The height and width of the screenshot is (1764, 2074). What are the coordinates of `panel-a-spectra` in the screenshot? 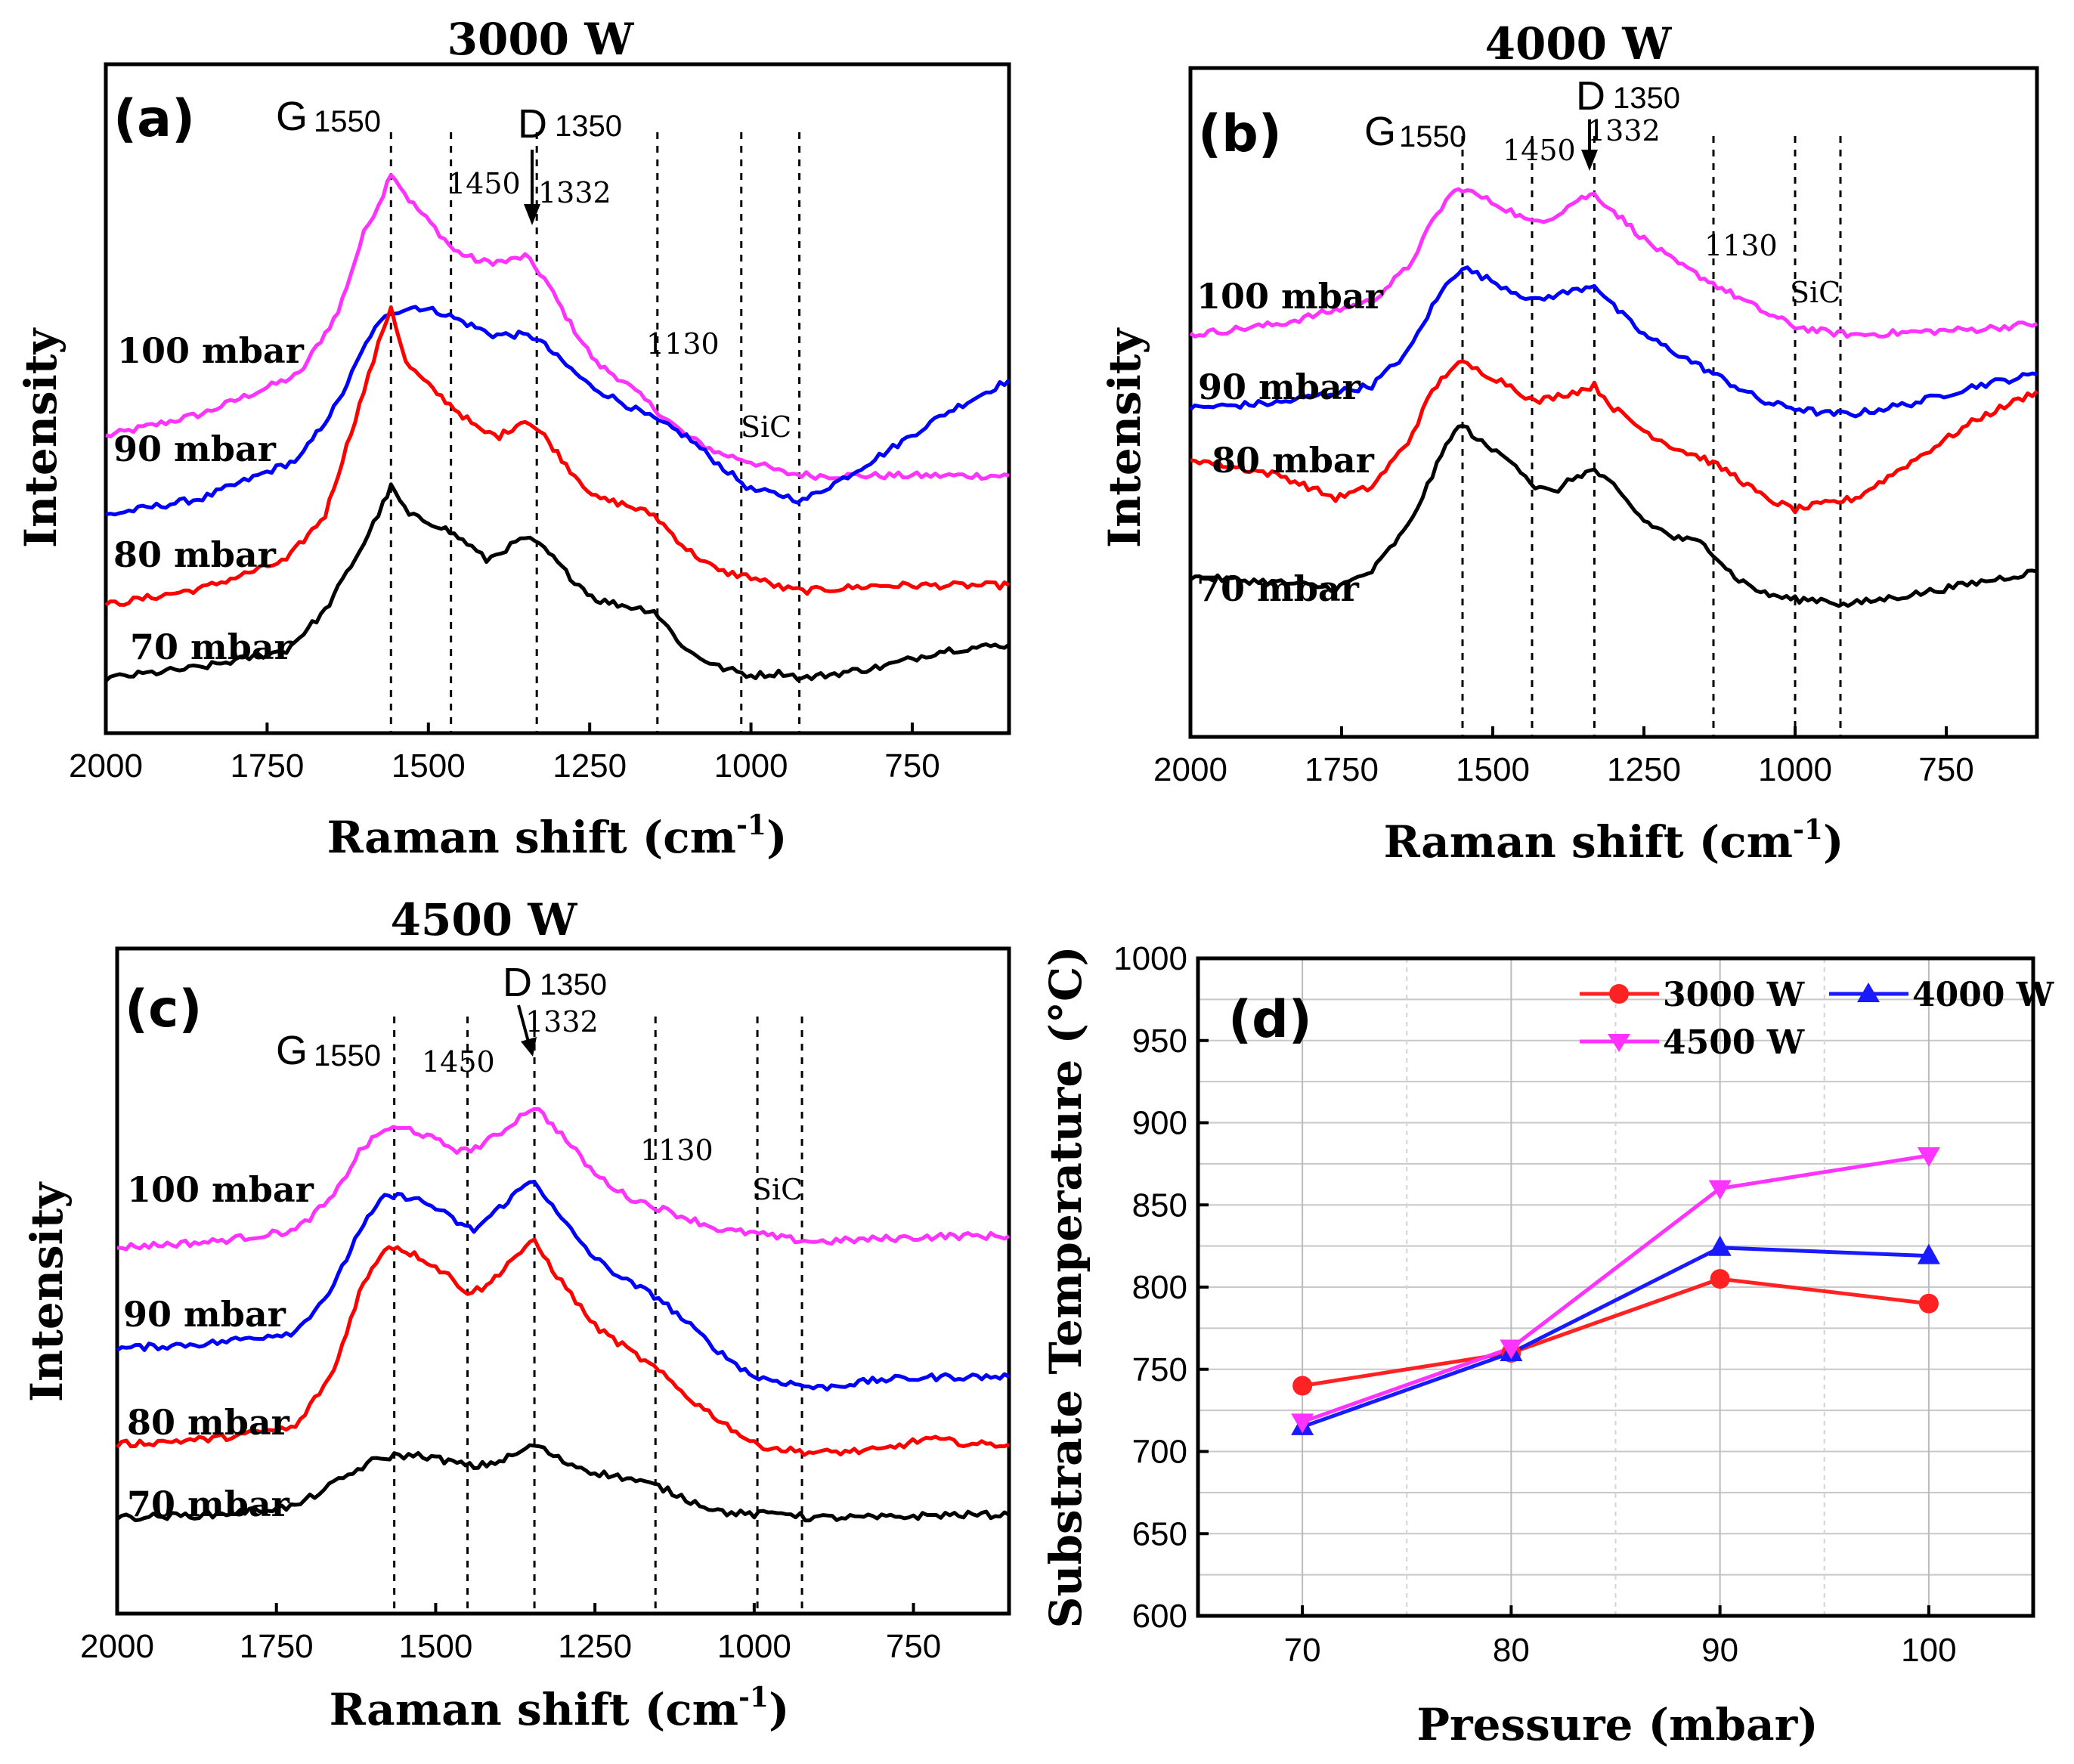 It's located at (557, 428).